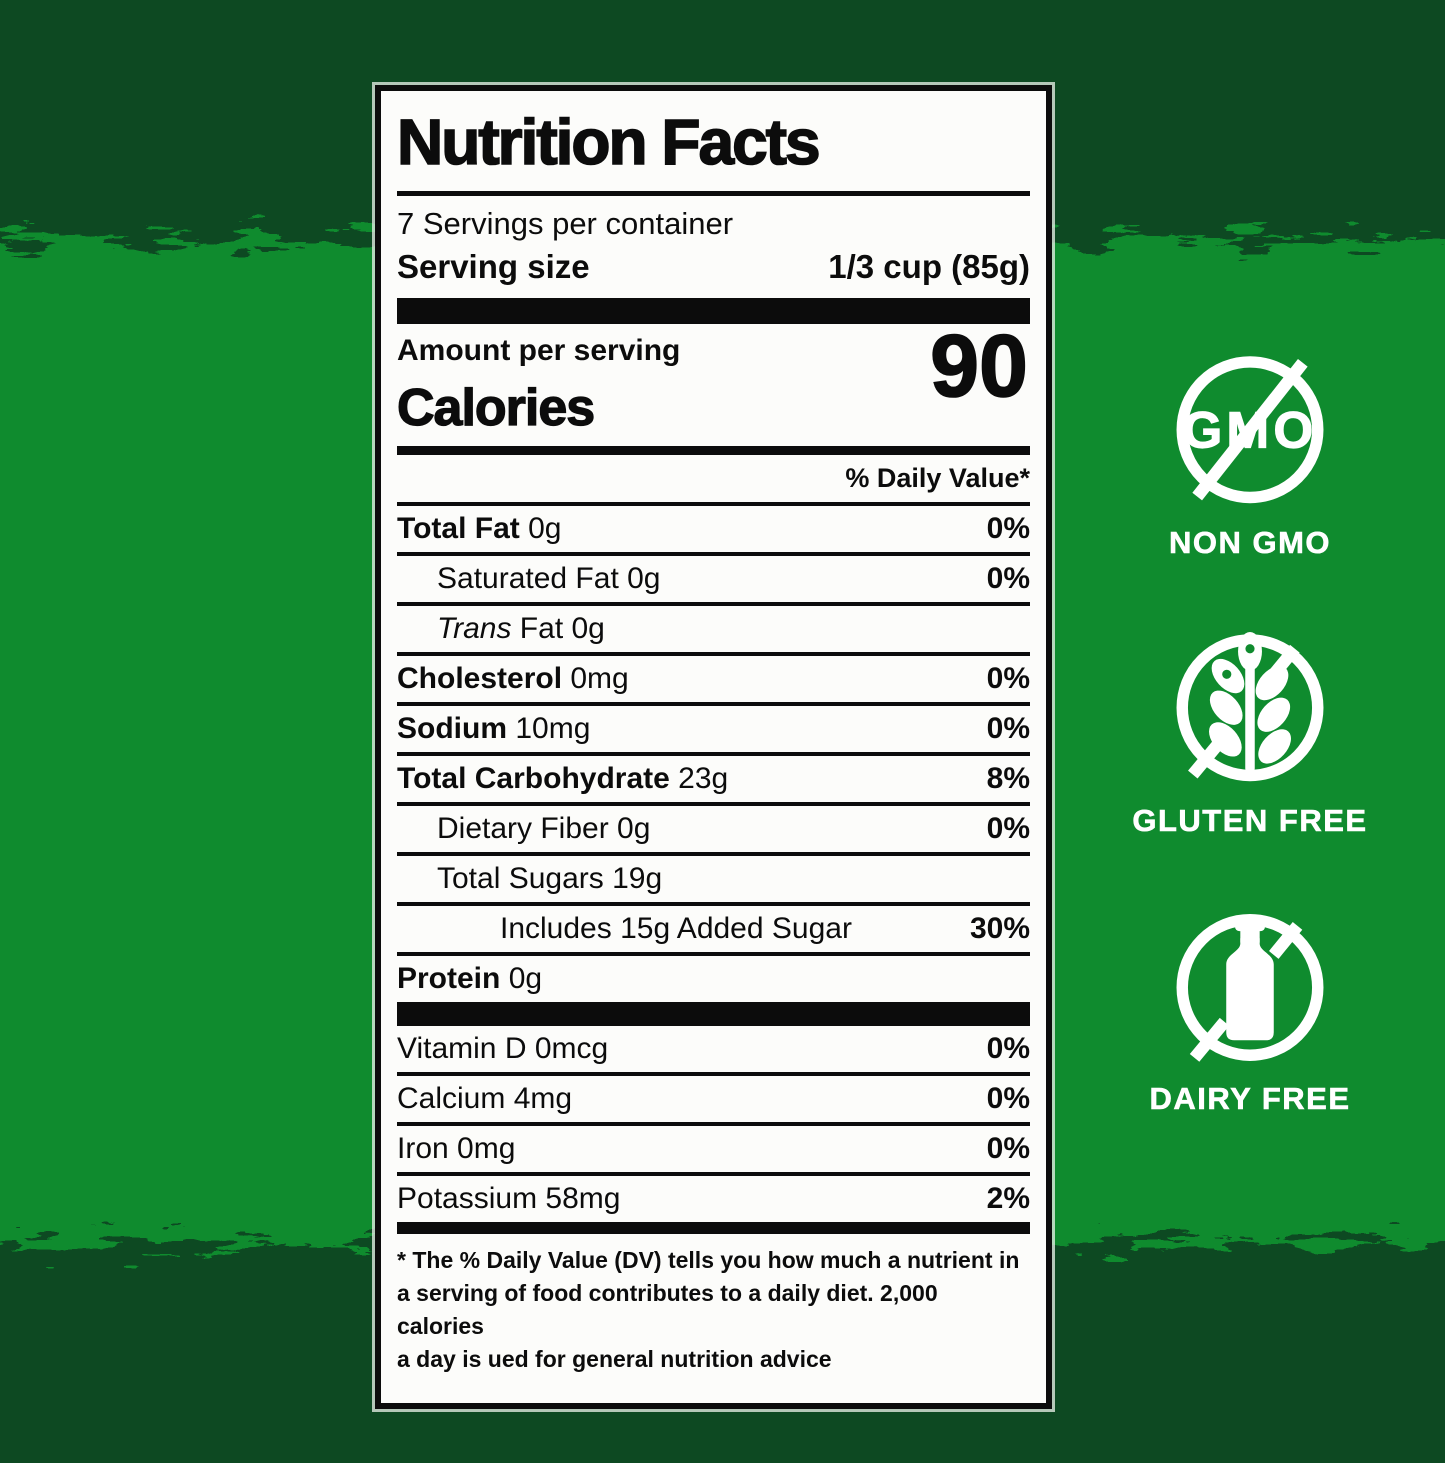 The image size is (1445, 1463). Describe the element at coordinates (713, 1199) in the screenshot. I see `nutrient-row: Potassium 58mg 2%` at that location.